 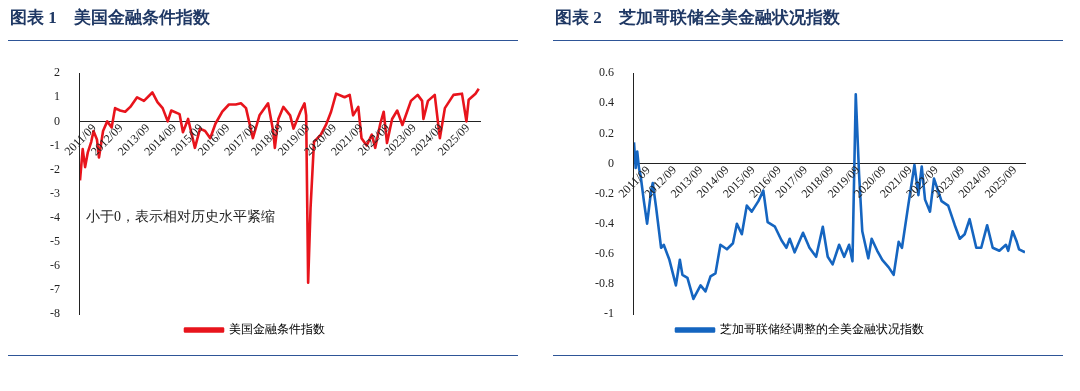 I want to click on y-tick-label: -4, so click(x=55, y=216).